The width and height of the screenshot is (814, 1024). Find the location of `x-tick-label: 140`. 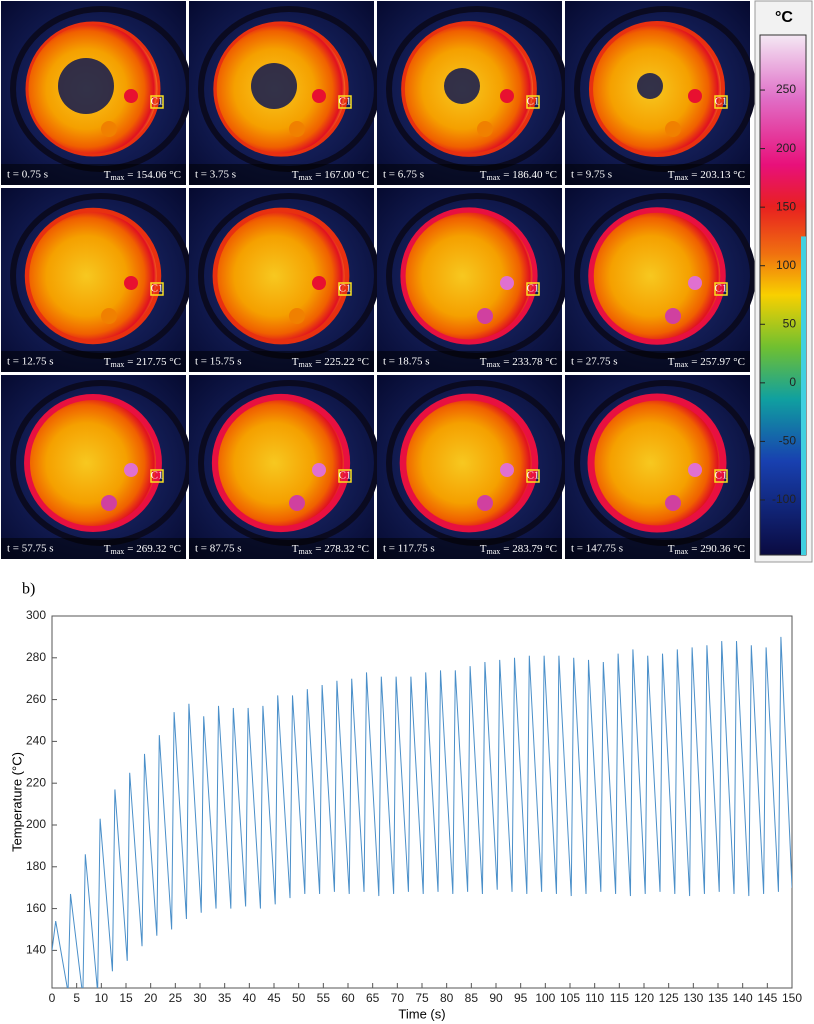

x-tick-label: 140 is located at coordinates (743, 998).